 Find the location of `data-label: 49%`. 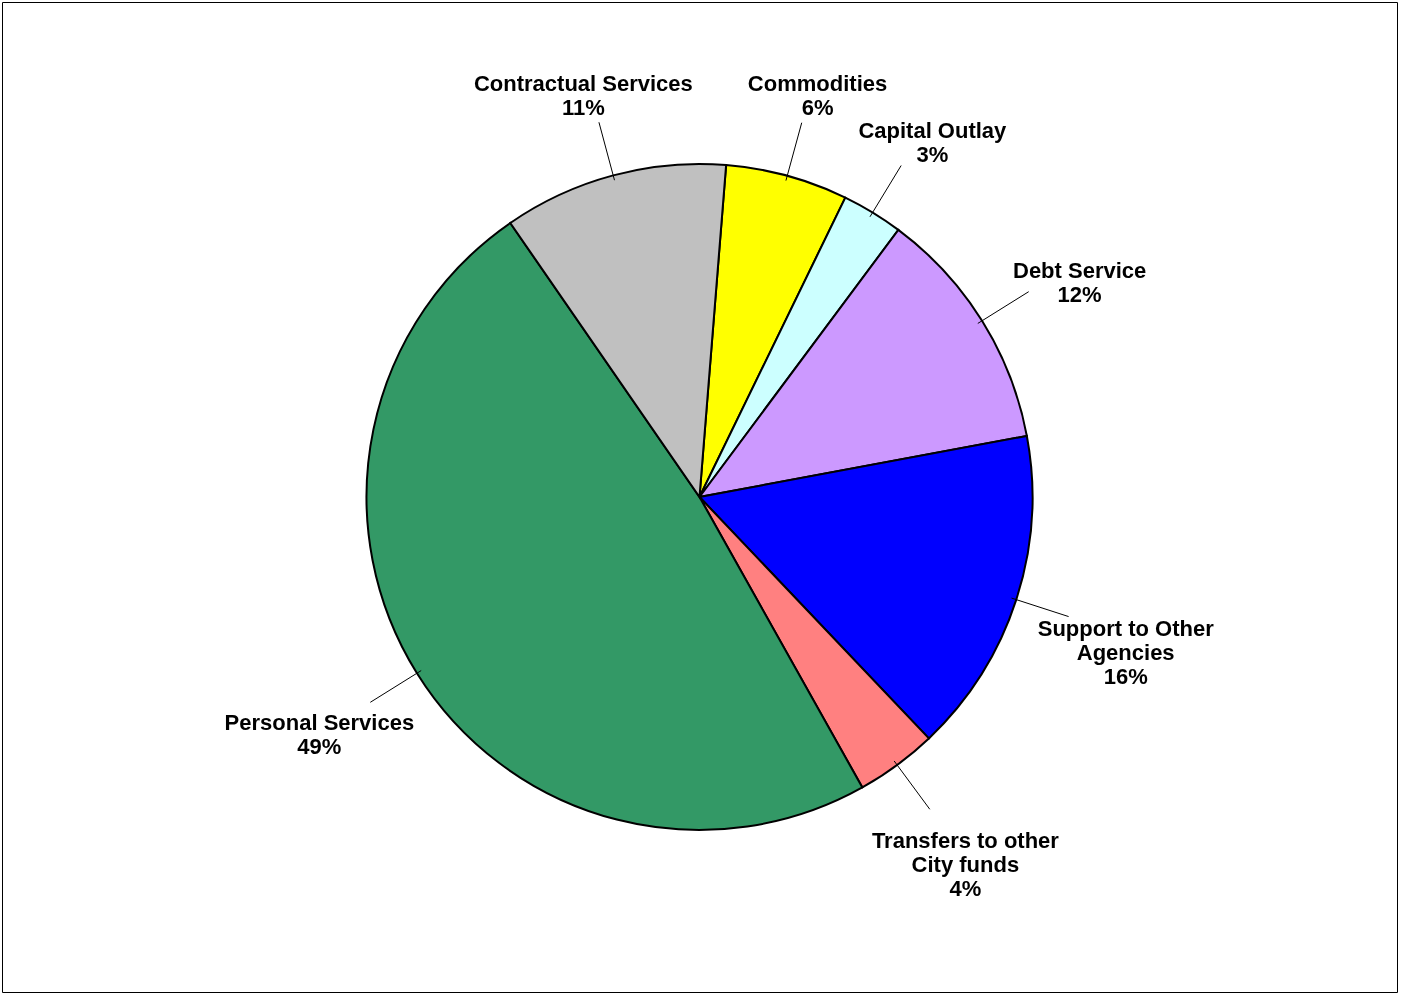

data-label: 49% is located at coordinates (319, 747).